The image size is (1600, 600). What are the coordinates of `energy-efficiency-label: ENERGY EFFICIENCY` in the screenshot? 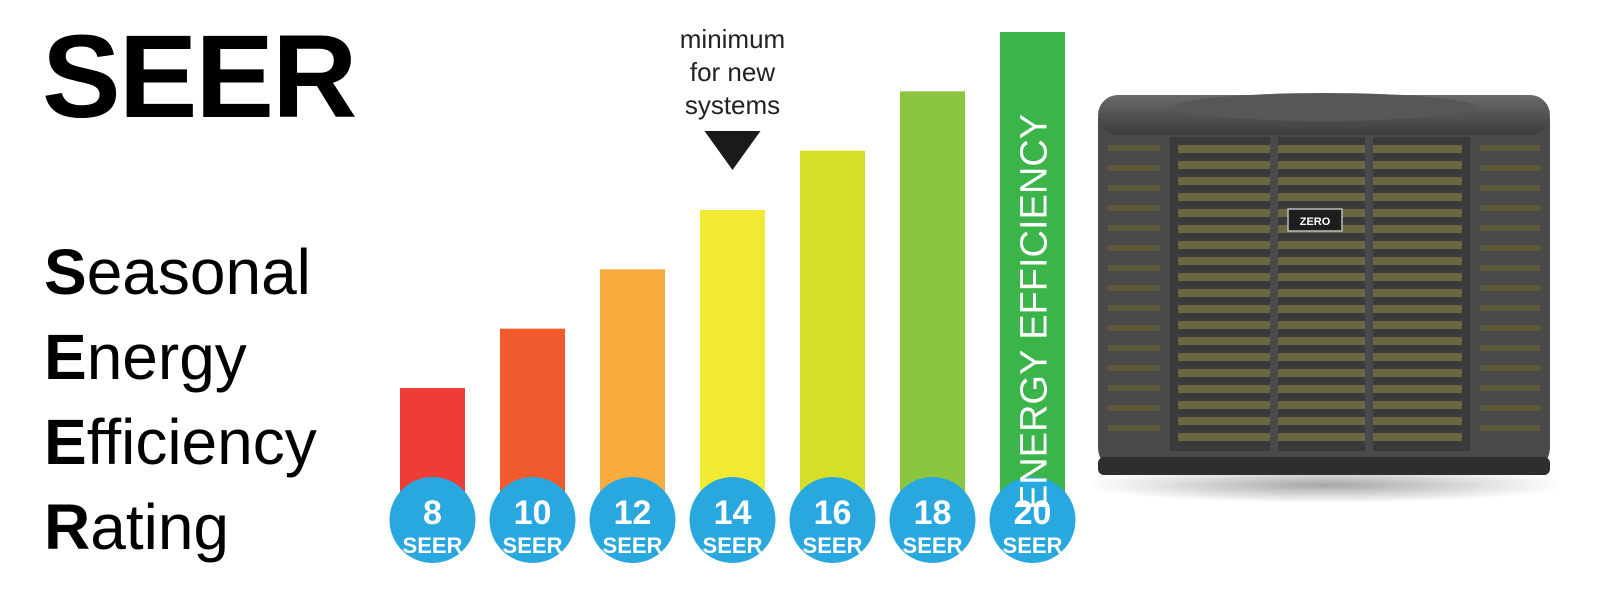 It's located at (1035, 312).